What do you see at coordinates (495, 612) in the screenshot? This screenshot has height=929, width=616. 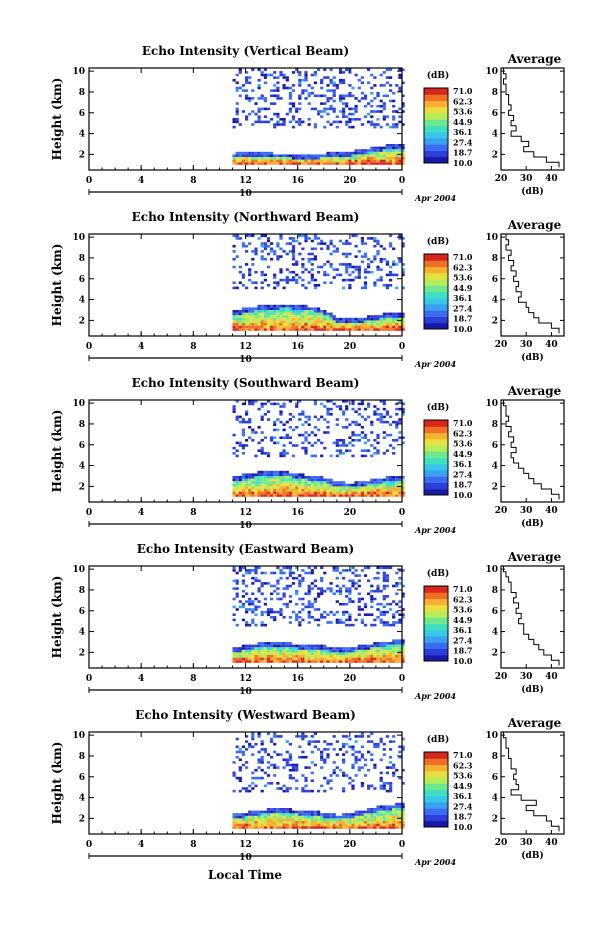 I see `average-y-tick-label: 6` at bounding box center [495, 612].